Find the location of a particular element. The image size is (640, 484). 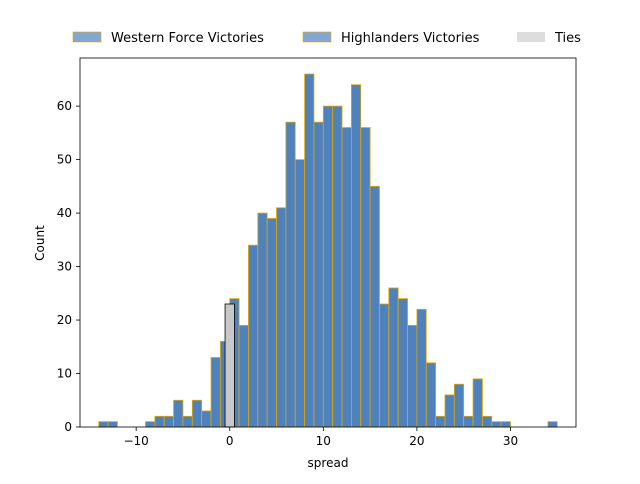

y-tick-label: 0 is located at coordinates (68, 427).